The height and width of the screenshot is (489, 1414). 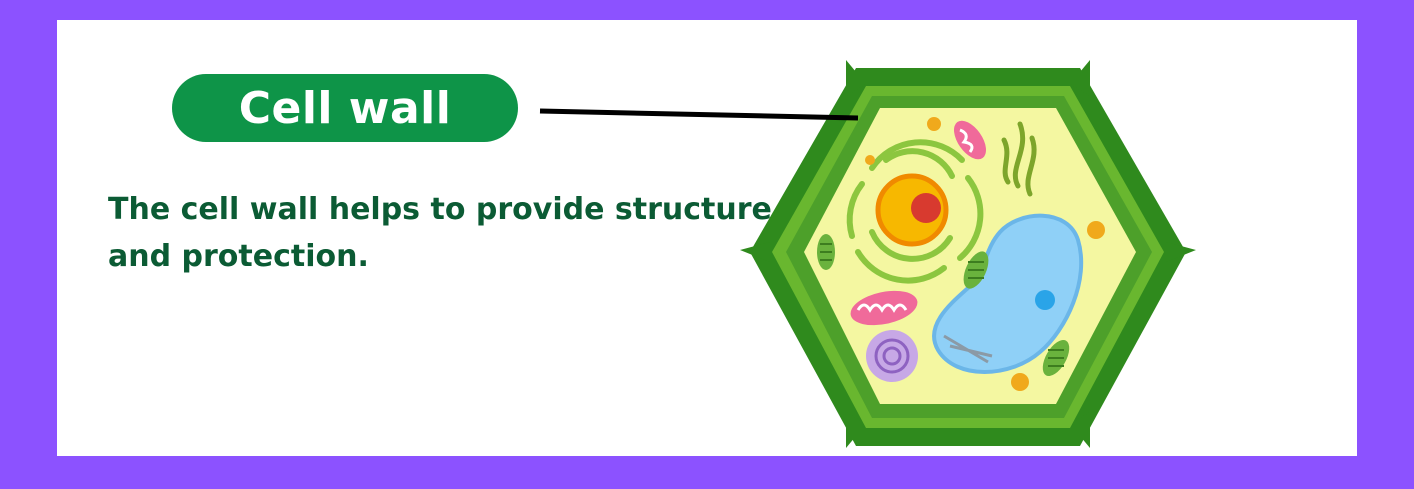 I want to click on cell-wall-label-text: Cell wall, so click(x=345, y=108).